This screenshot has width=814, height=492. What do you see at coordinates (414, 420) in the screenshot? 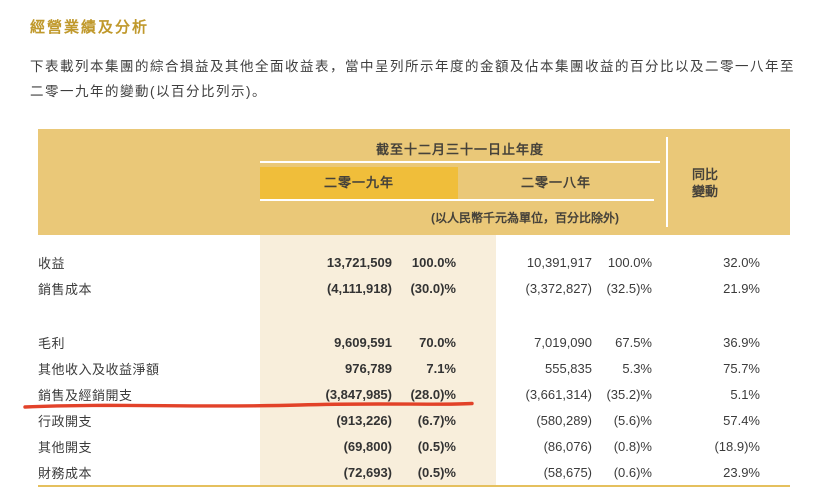
I see `table-row: 行政開支 (913,226) (6.7)% (580,289) (5.6)% 57.4%` at bounding box center [414, 420].